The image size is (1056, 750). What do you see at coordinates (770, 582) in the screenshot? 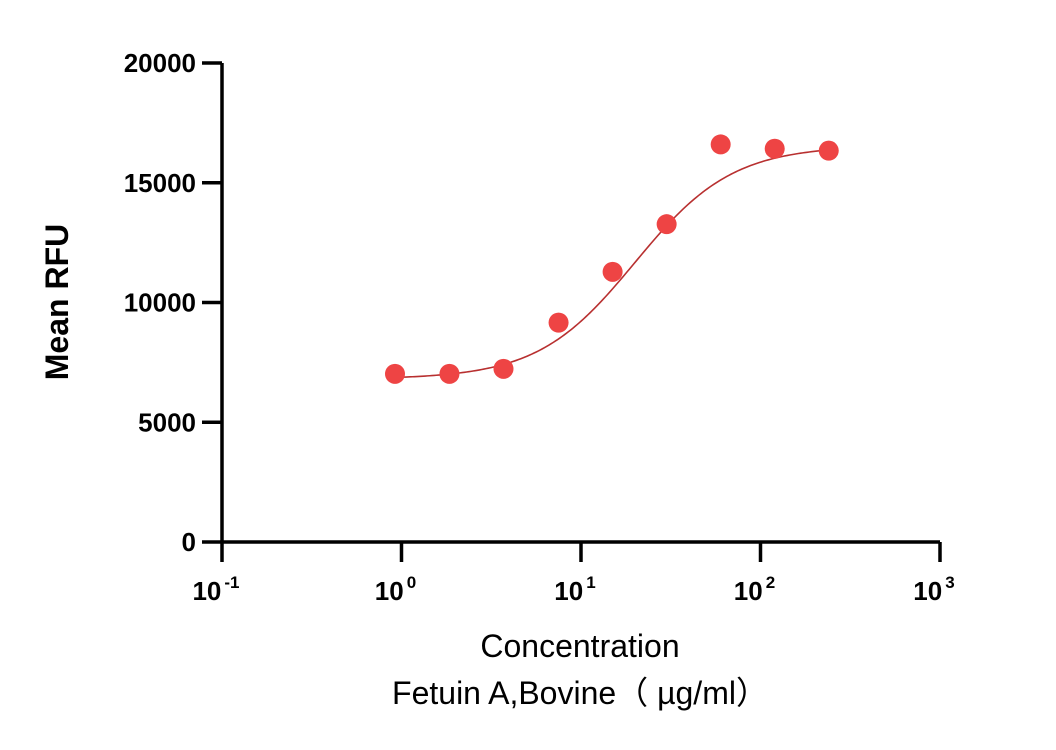
I see `x-tick-exponent: 2` at bounding box center [770, 582].